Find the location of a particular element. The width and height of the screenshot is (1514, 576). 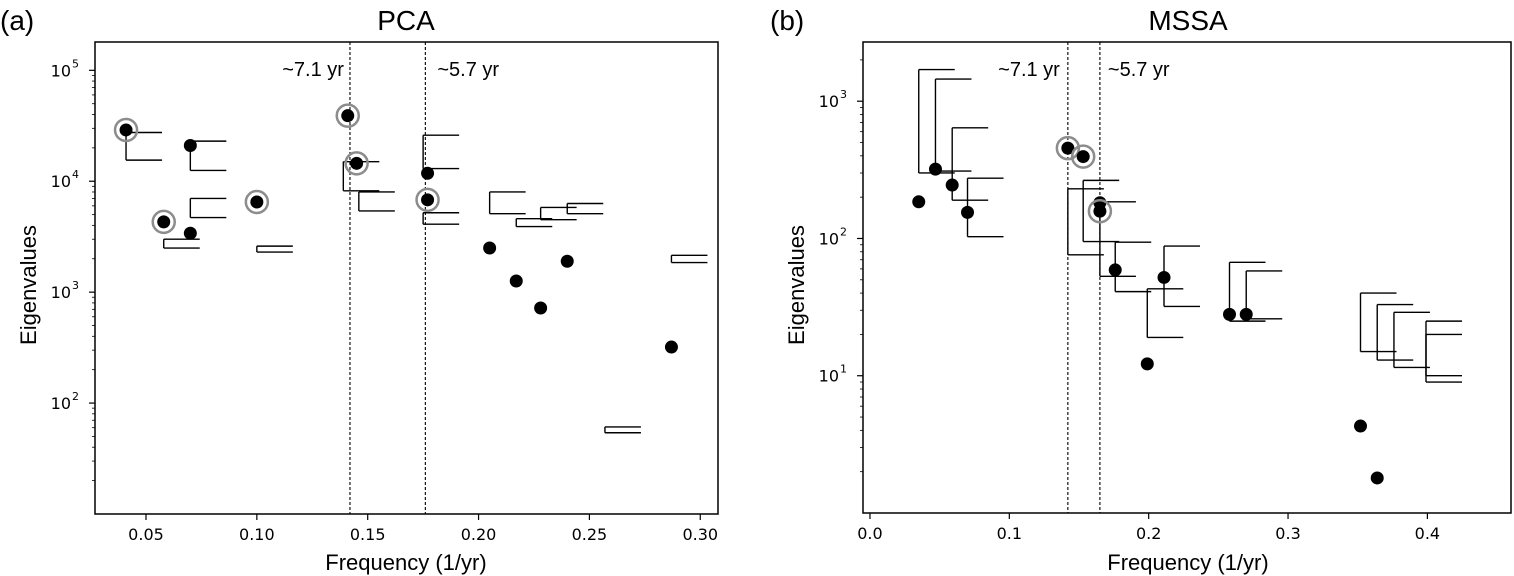

y-tick-label-exponent: 1 is located at coordinates (843, 369).